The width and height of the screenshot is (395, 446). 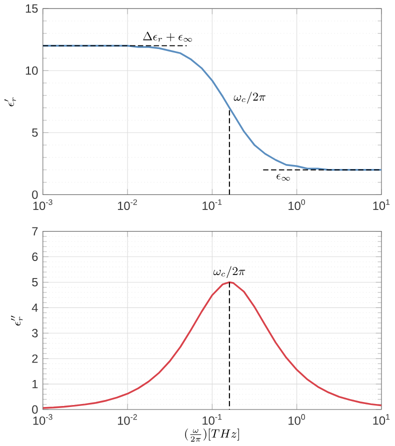 What do you see at coordinates (35, 333) in the screenshot?
I see `y-tick-label: 3` at bounding box center [35, 333].